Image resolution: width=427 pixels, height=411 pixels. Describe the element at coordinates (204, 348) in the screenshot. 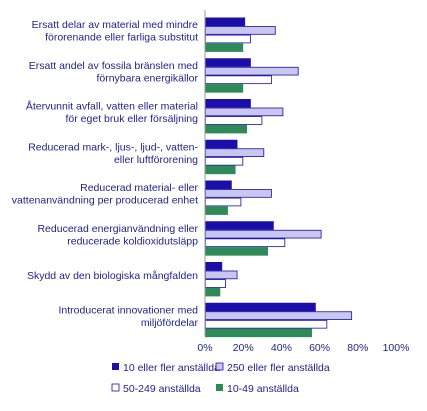

I see `x-tick-label: 0%` at that location.